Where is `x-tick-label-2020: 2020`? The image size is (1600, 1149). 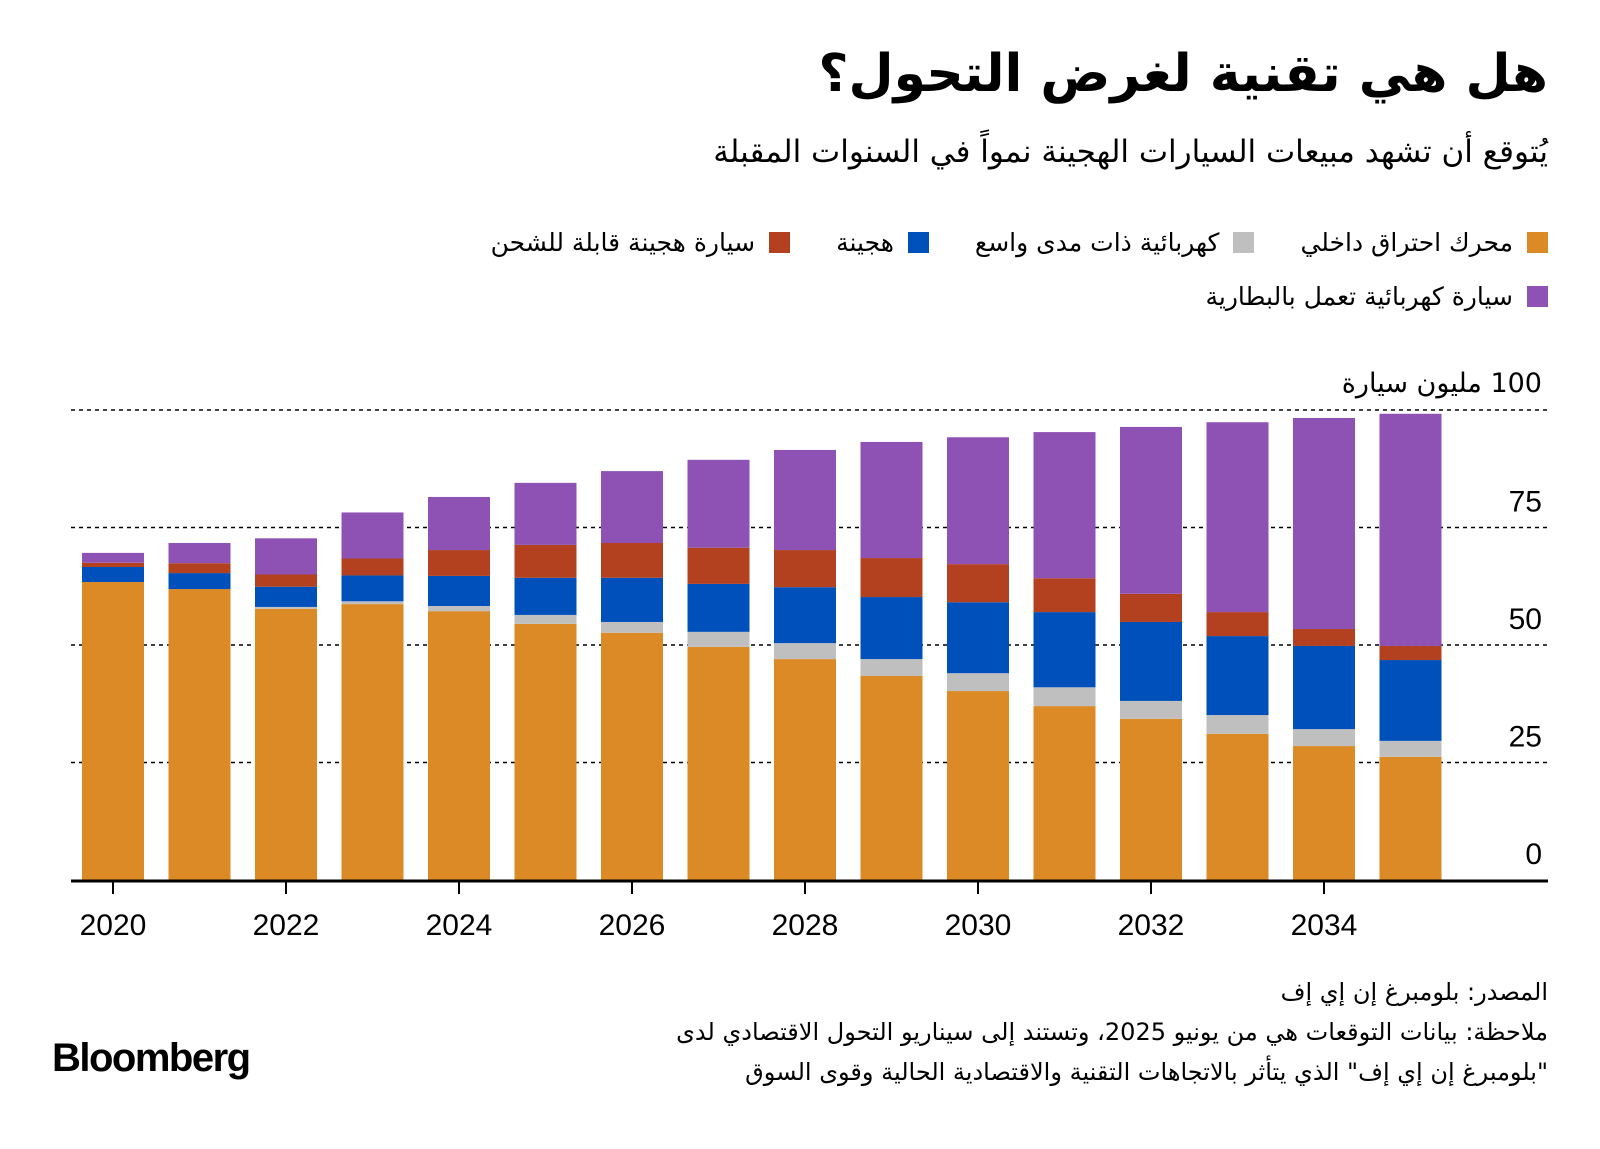
x-tick-label-2020: 2020 is located at coordinates (113, 925).